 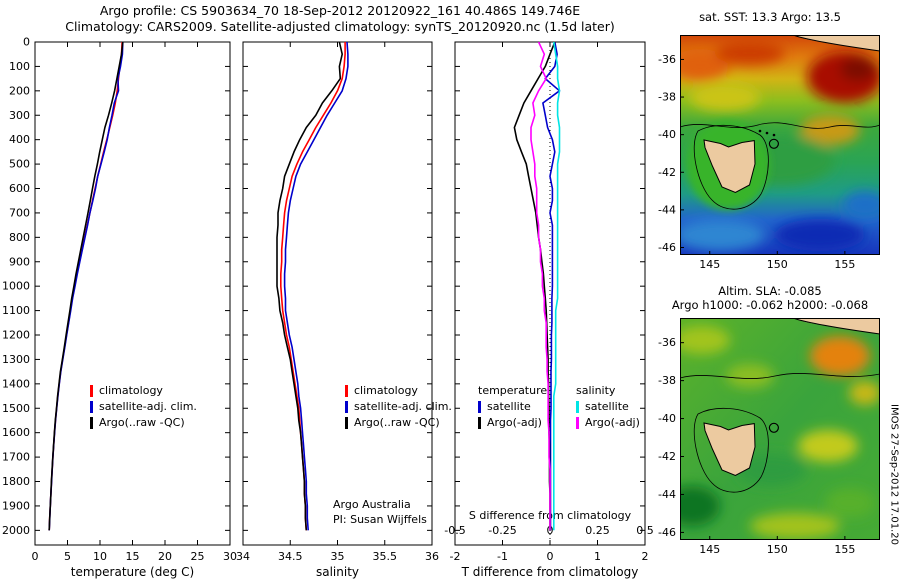 I want to click on profile-line-satellite-adj--clim-, so click(x=86, y=286).